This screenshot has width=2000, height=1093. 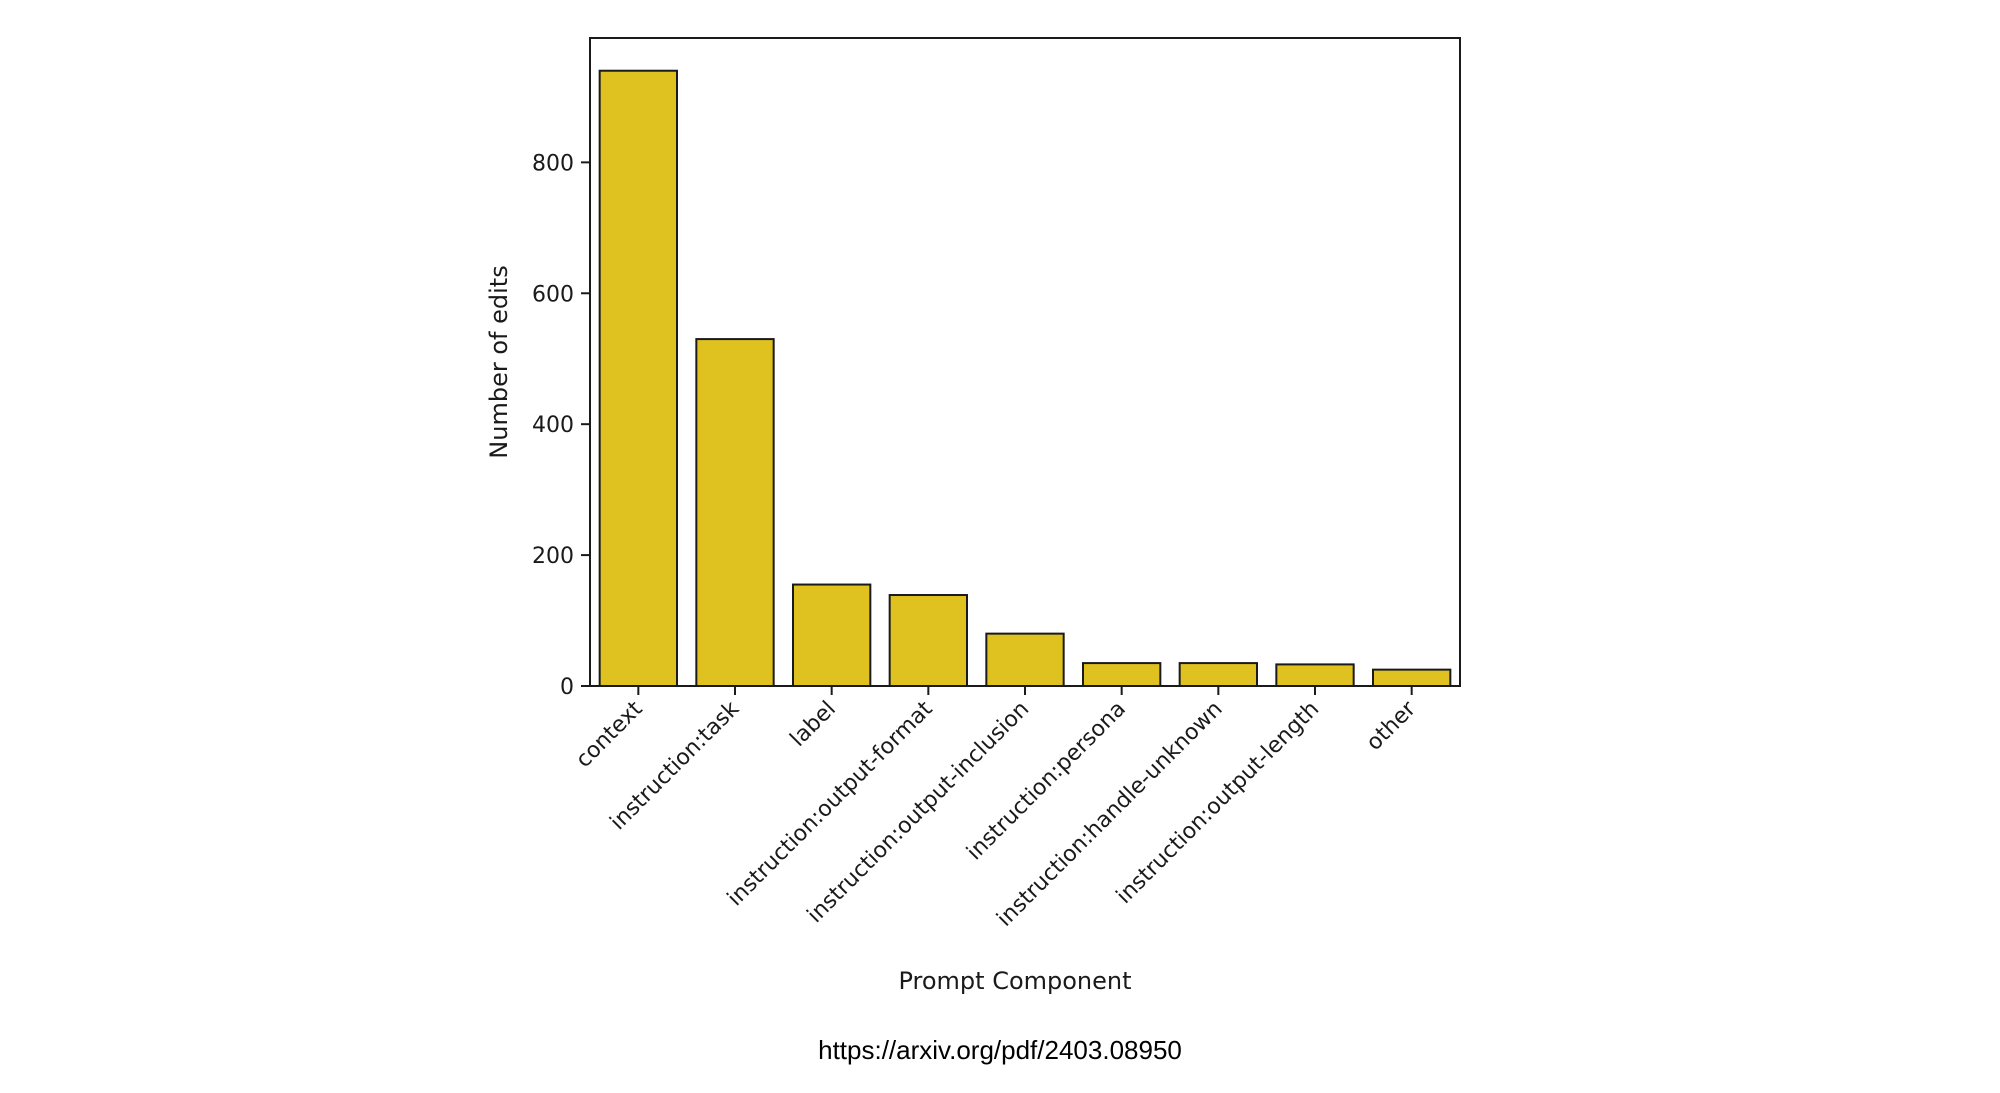 I want to click on bar-instruction-output-format, so click(x=928, y=641).